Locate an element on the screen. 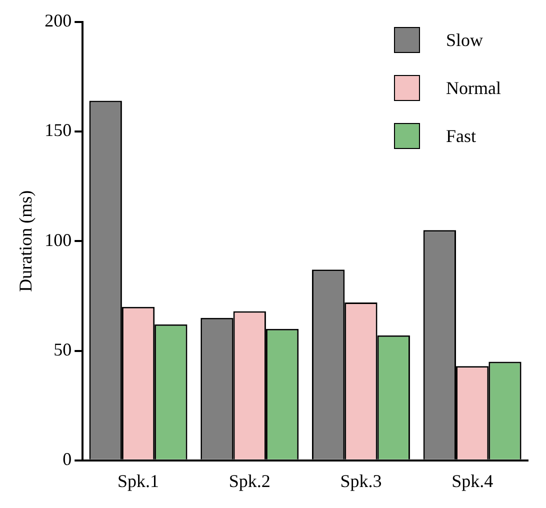  y-tick-label: 0 is located at coordinates (67, 459).